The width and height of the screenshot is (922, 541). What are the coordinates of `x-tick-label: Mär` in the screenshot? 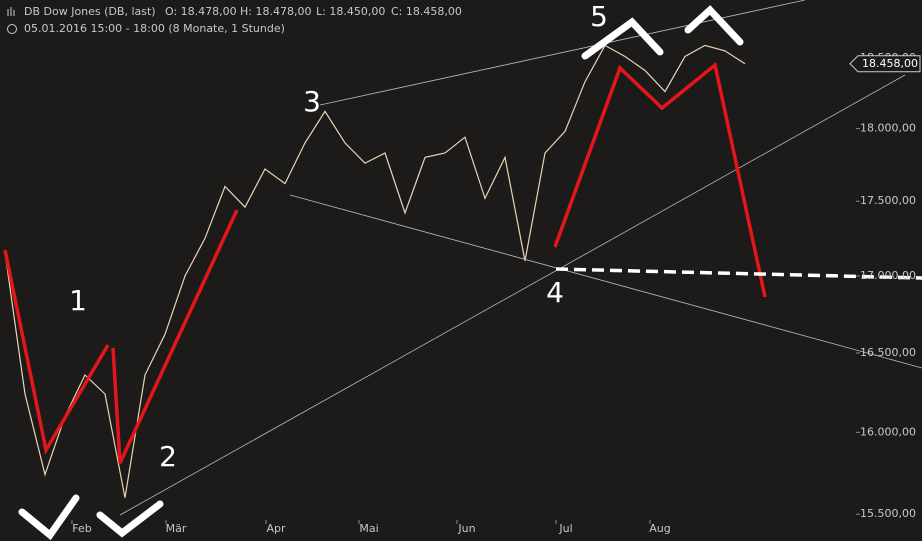 It's located at (176, 528).